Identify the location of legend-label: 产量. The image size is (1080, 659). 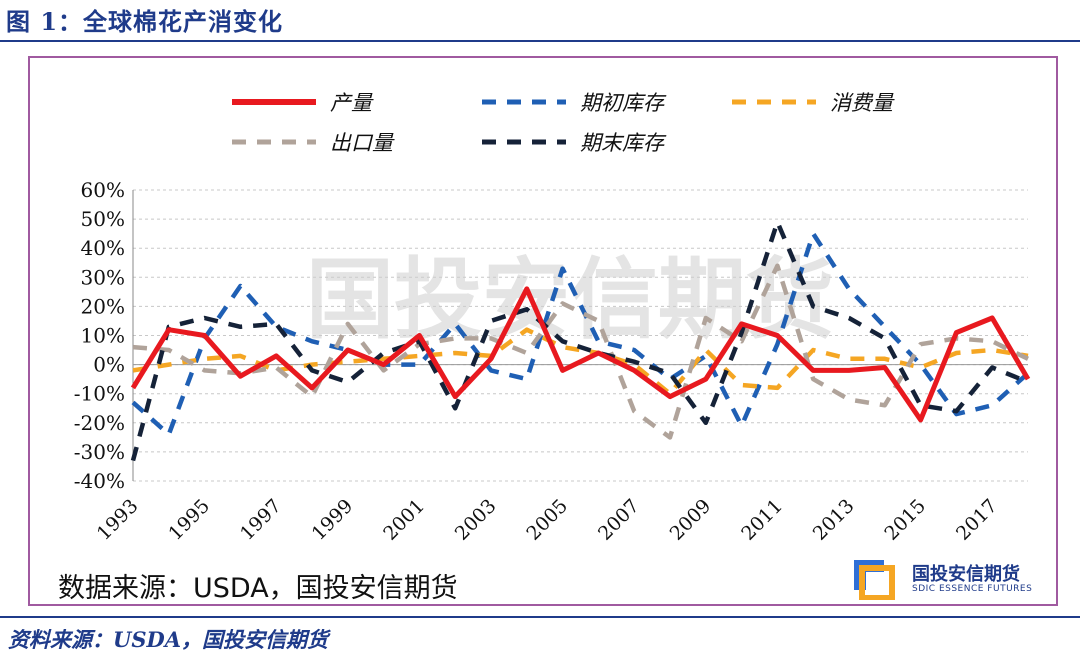
(352, 103).